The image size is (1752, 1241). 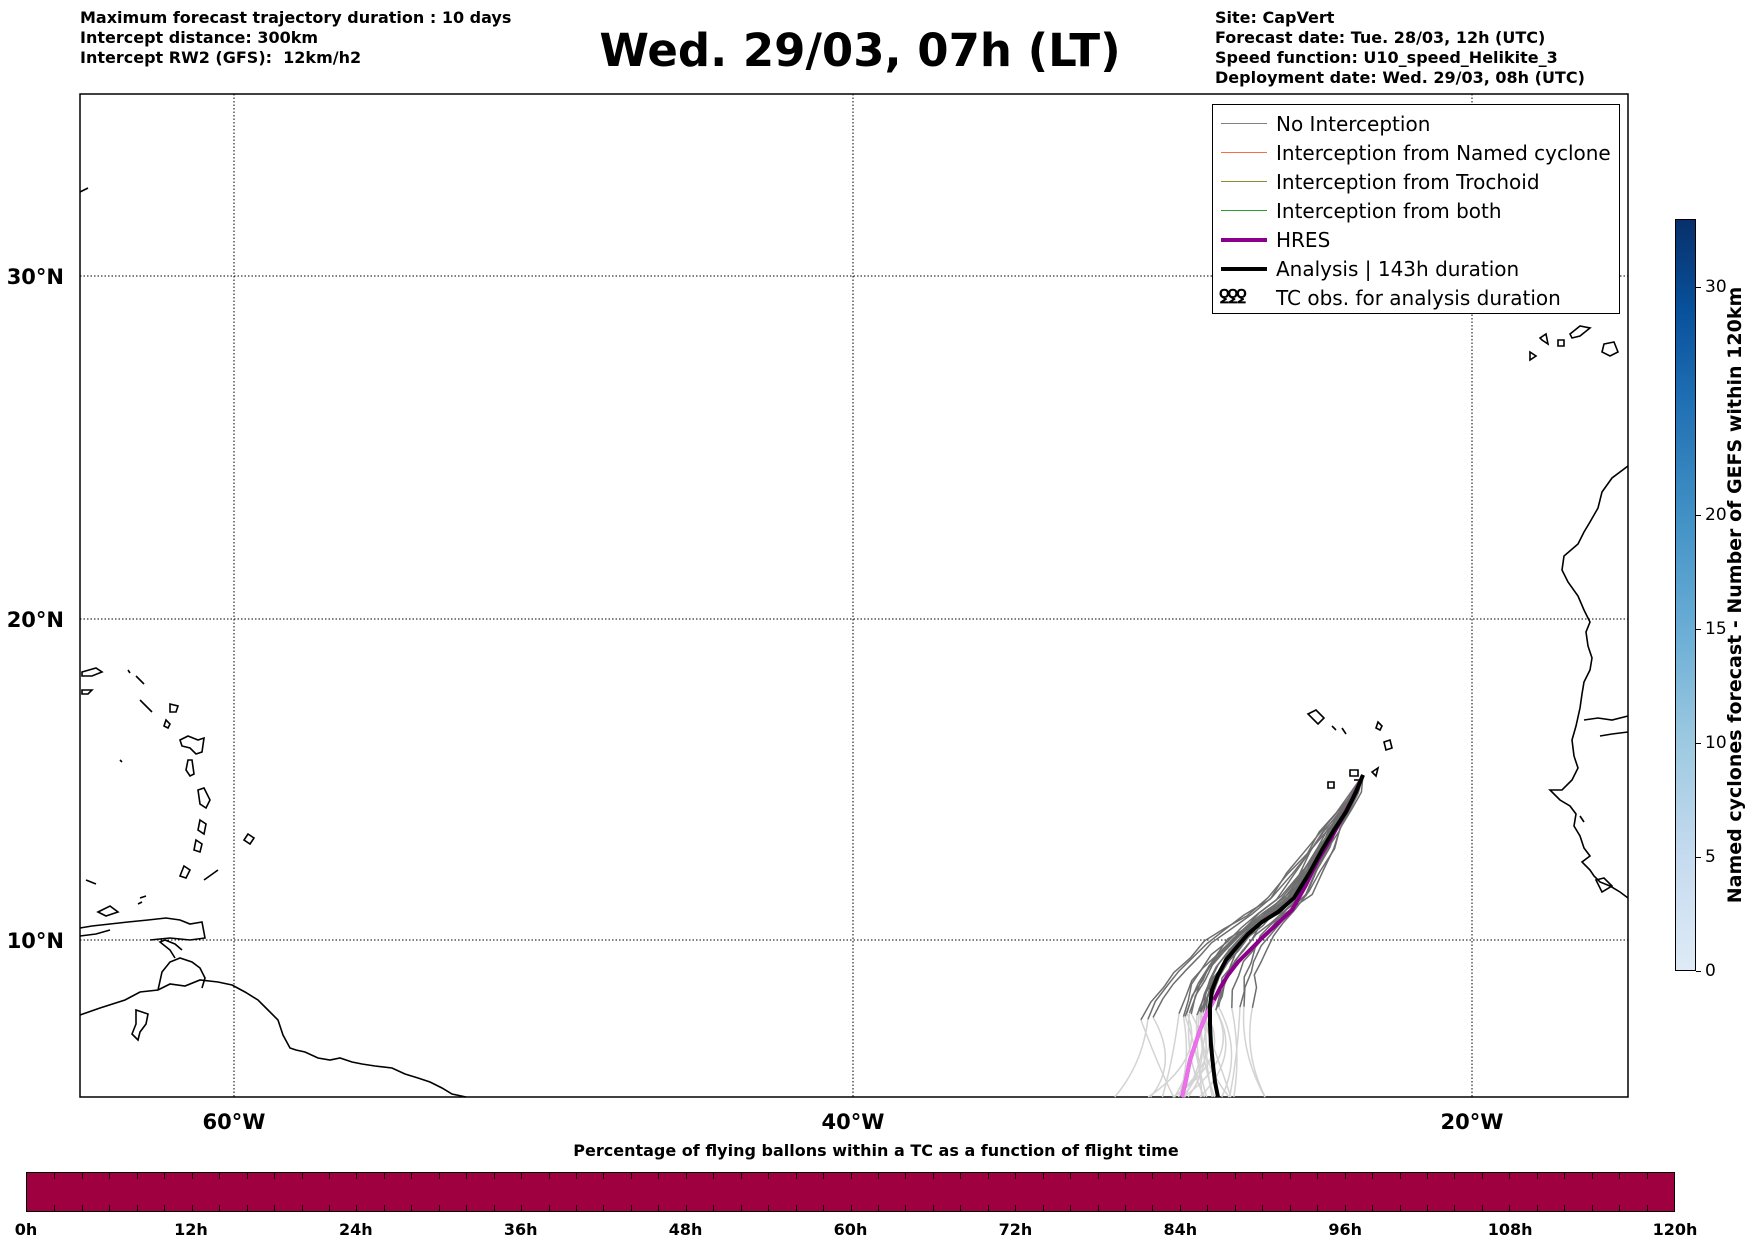 What do you see at coordinates (1675, 1229) in the screenshot?
I see `time-label: 120h` at bounding box center [1675, 1229].